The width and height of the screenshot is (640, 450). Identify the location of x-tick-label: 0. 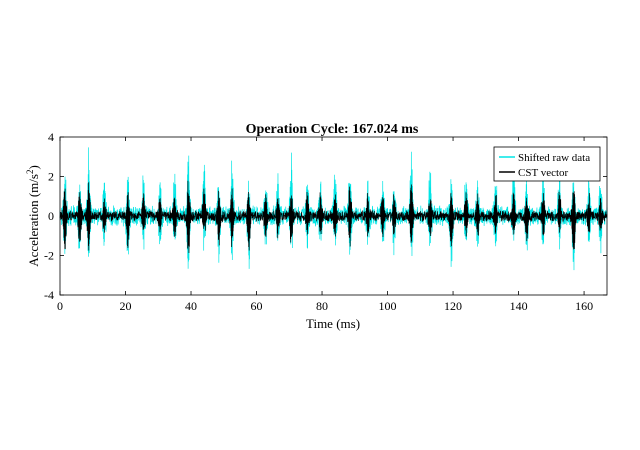
(60, 306).